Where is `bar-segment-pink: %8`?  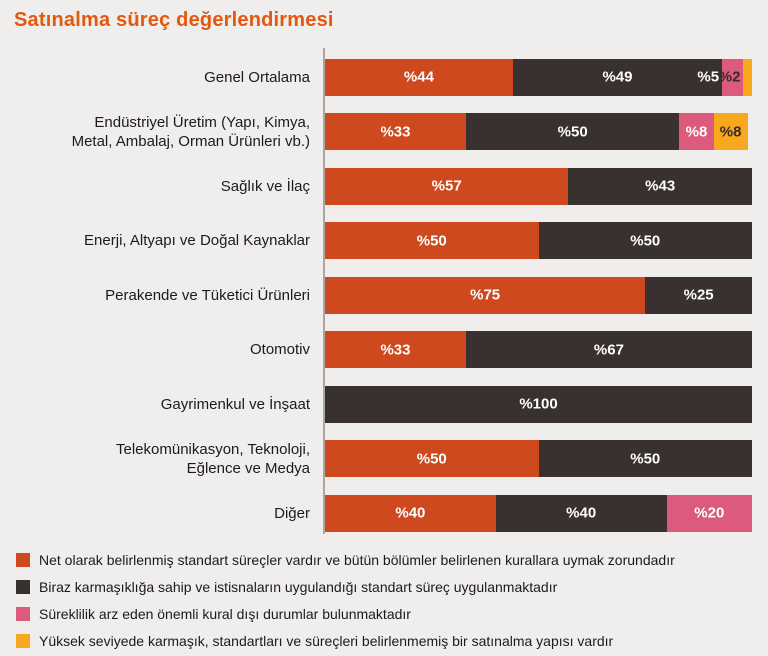 bar-segment-pink: %8 is located at coordinates (696, 132).